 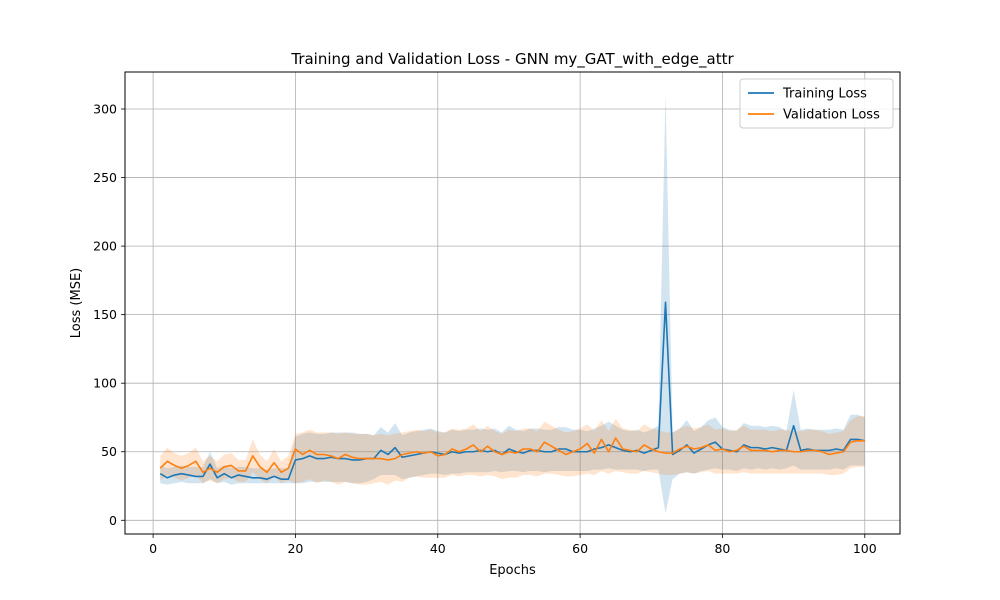 What do you see at coordinates (824, 94) in the screenshot?
I see `legend-label: Training Loss` at bounding box center [824, 94].